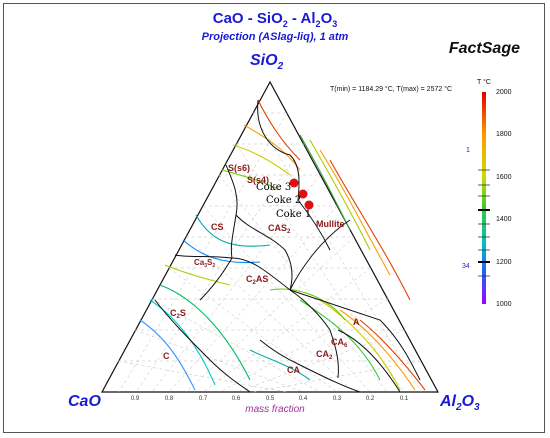 The image size is (550, 438). I want to click on axis-label-mass-fraction: mass fraction, so click(275, 409).